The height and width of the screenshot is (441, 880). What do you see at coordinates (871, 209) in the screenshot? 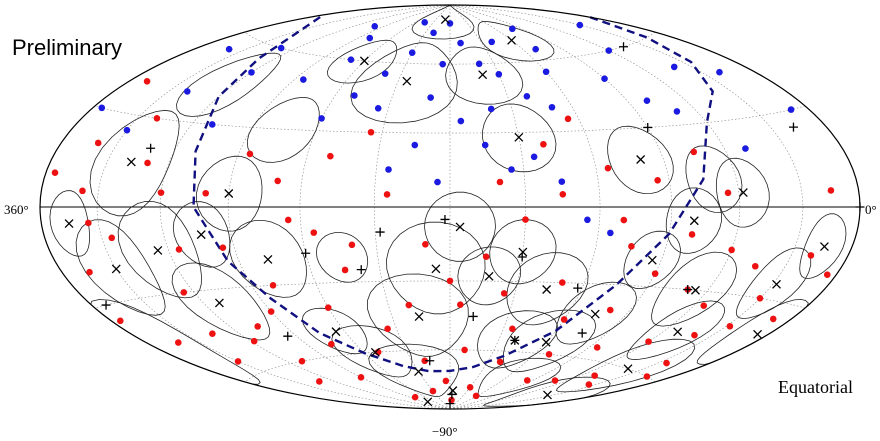
I see `tick-label-right: 0°` at bounding box center [871, 209].